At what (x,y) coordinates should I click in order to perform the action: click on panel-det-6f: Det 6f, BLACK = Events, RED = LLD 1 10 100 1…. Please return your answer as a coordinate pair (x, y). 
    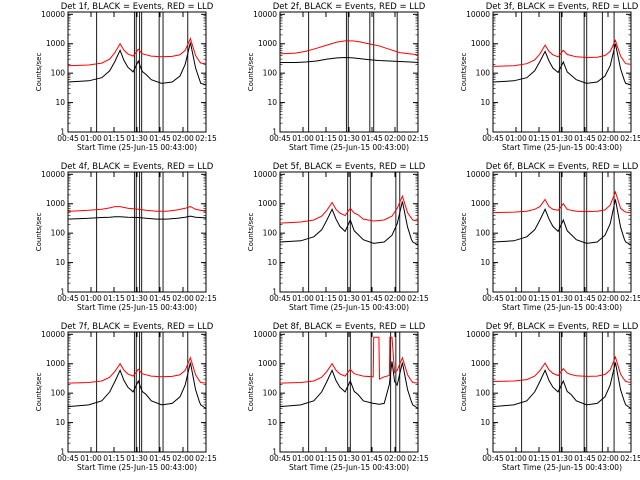
    Looking at the image, I should click on (550, 237).